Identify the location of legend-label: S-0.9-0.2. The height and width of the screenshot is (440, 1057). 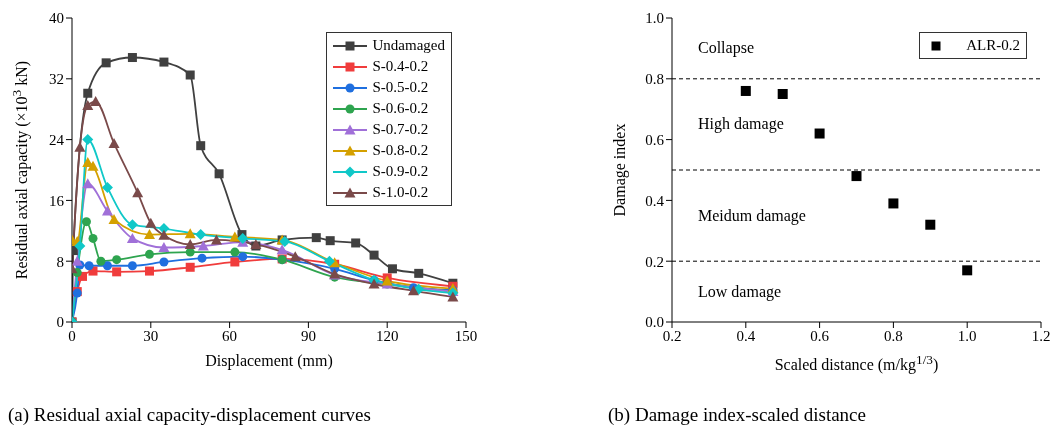
(400, 171).